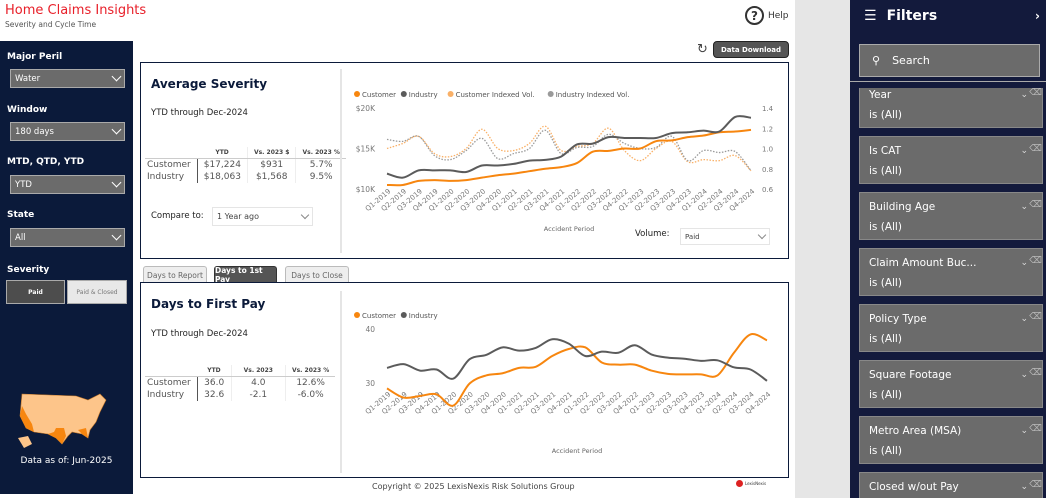 The image size is (1046, 498). Describe the element at coordinates (35, 292) in the screenshot. I see `severity-paid-button: Paid` at that location.